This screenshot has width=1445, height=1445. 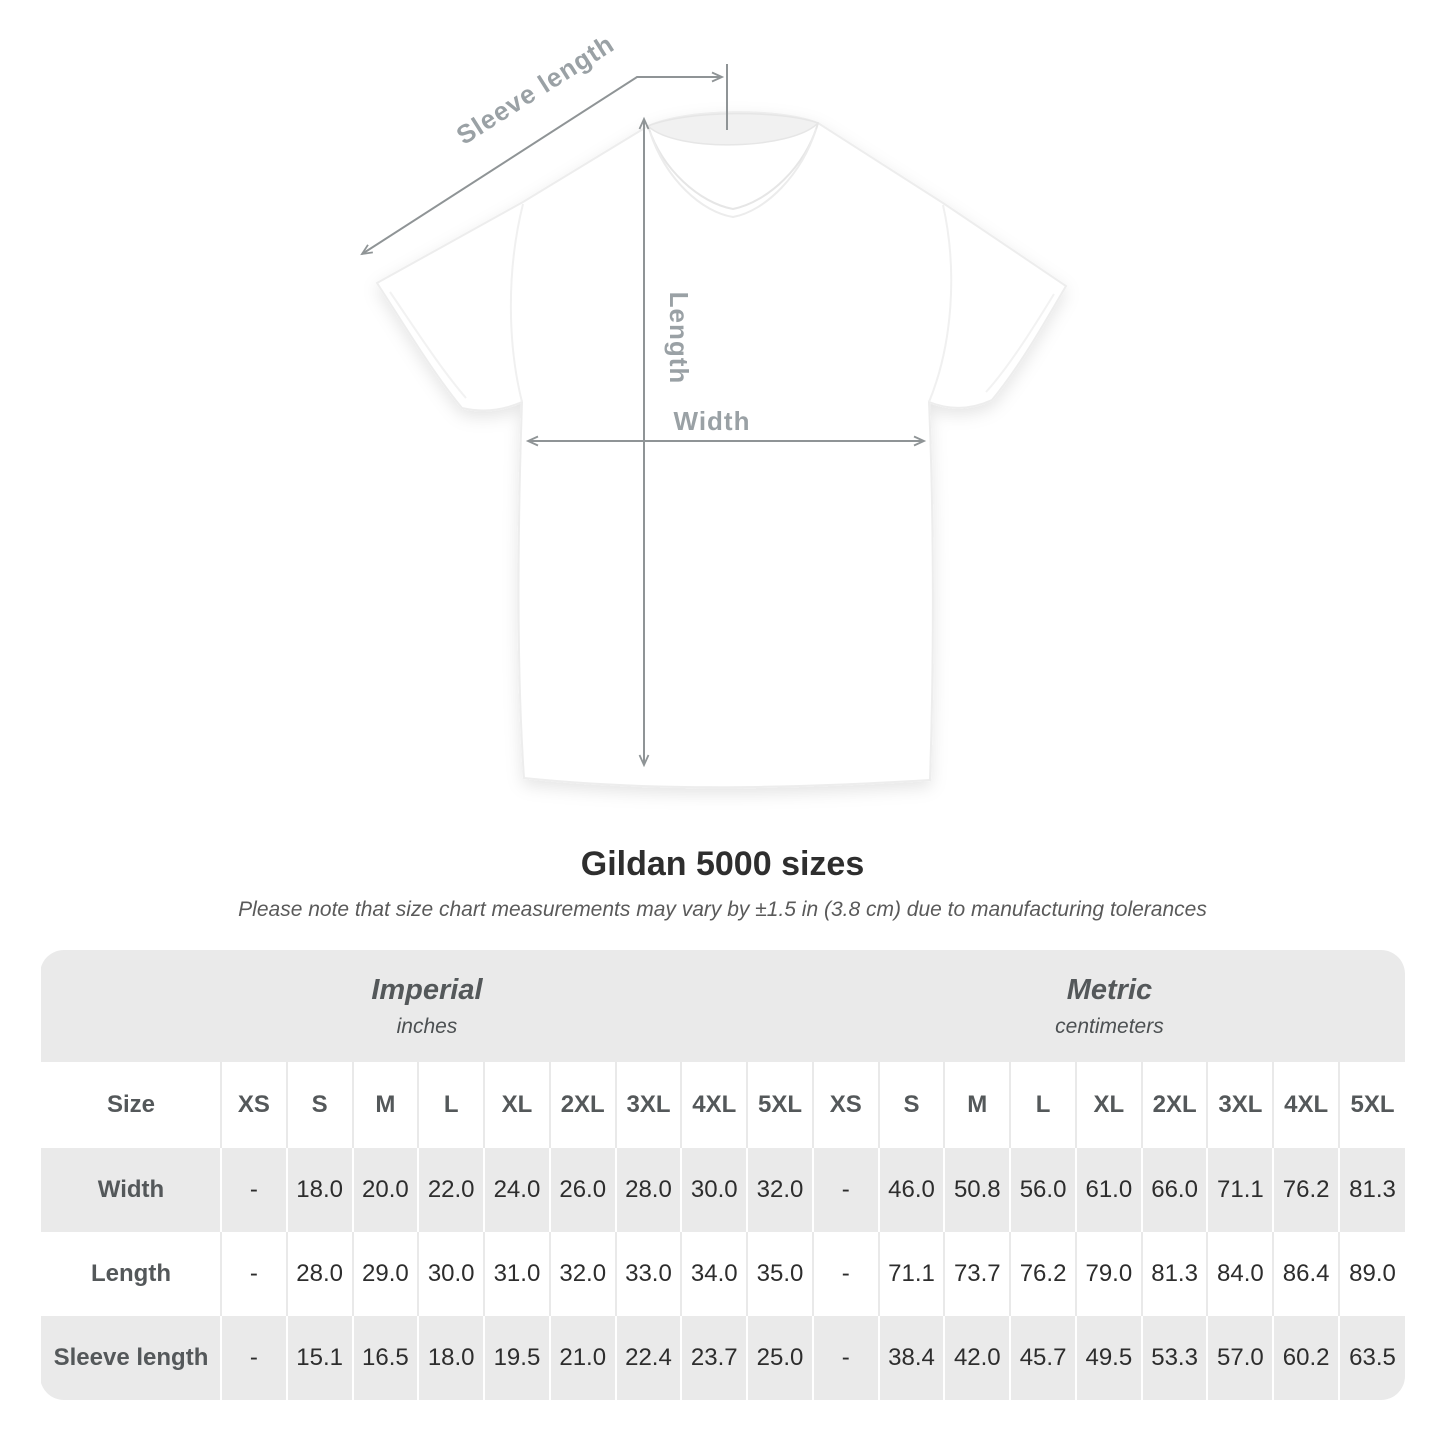 I want to click on value-cell: 73.7, so click(x=977, y=1274).